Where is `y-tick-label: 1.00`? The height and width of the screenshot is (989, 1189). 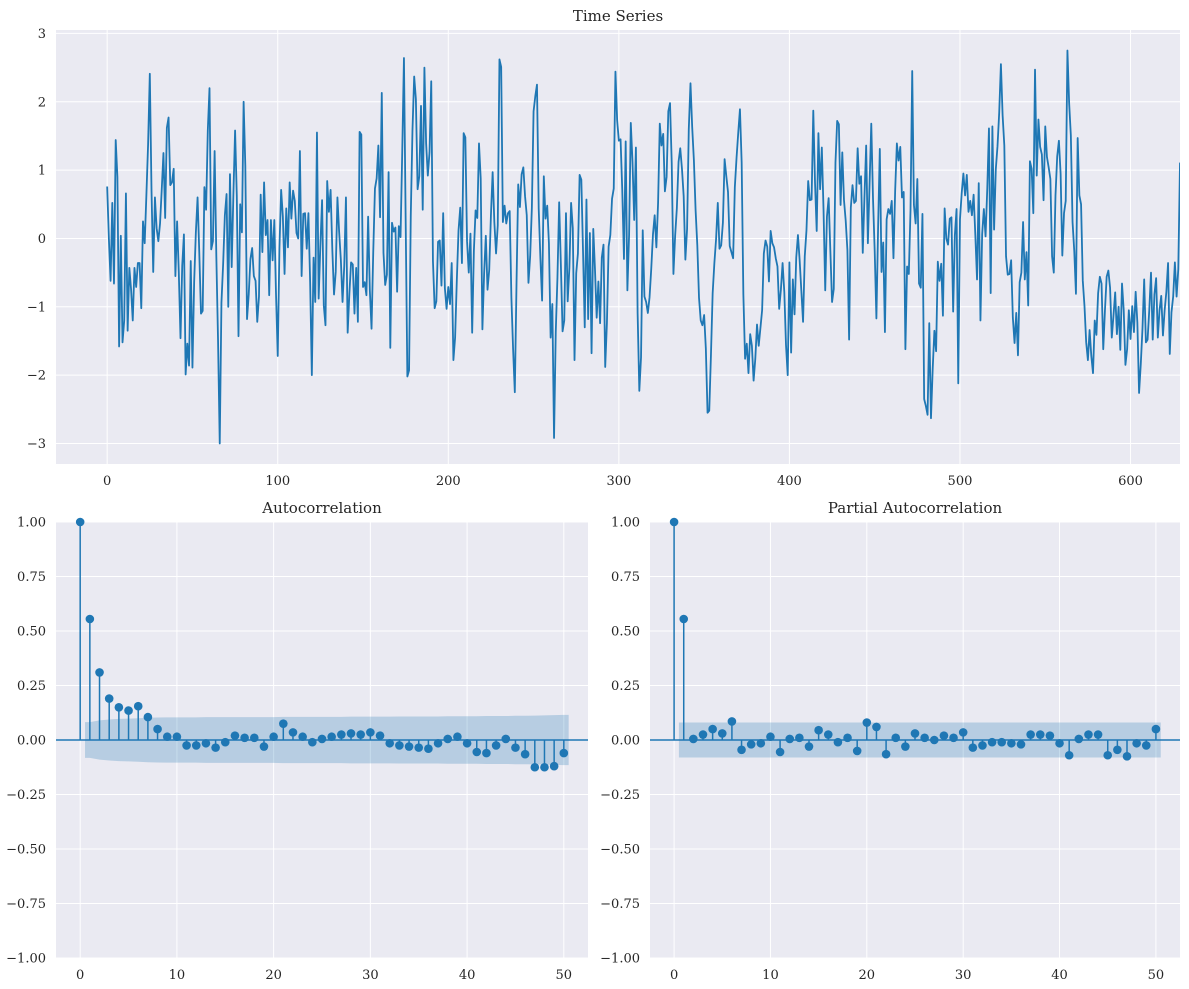
y-tick-label: 1.00 is located at coordinates (31, 523).